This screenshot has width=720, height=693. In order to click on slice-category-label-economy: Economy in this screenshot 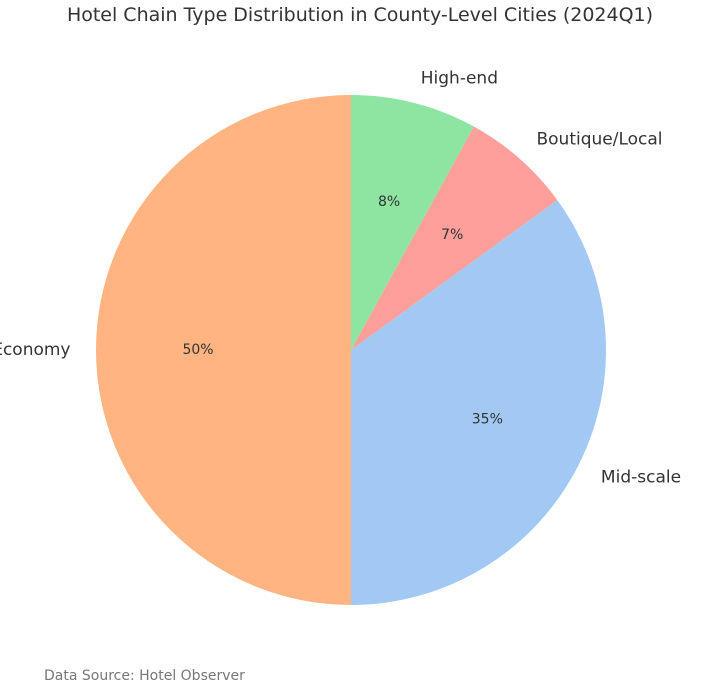, I will do `click(35, 350)`.